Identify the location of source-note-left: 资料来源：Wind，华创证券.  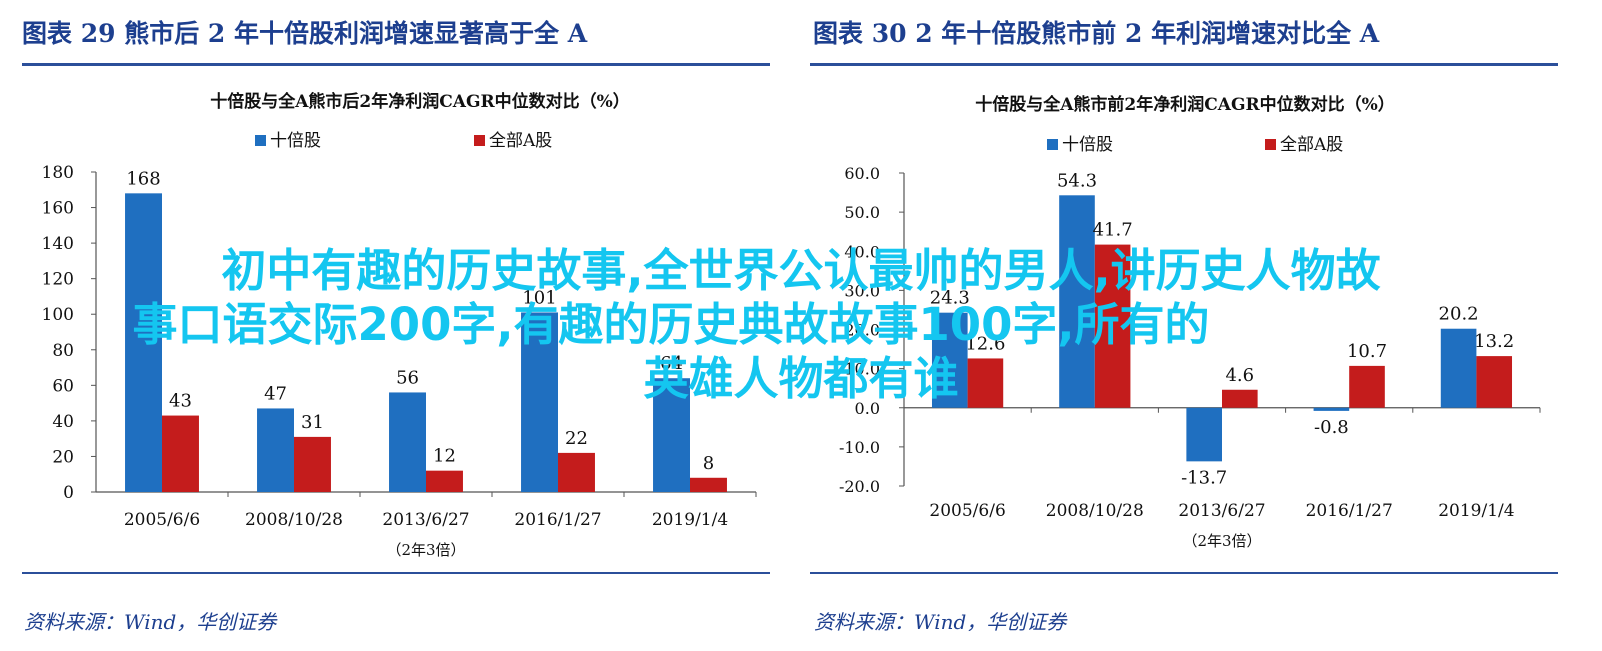
(150, 622).